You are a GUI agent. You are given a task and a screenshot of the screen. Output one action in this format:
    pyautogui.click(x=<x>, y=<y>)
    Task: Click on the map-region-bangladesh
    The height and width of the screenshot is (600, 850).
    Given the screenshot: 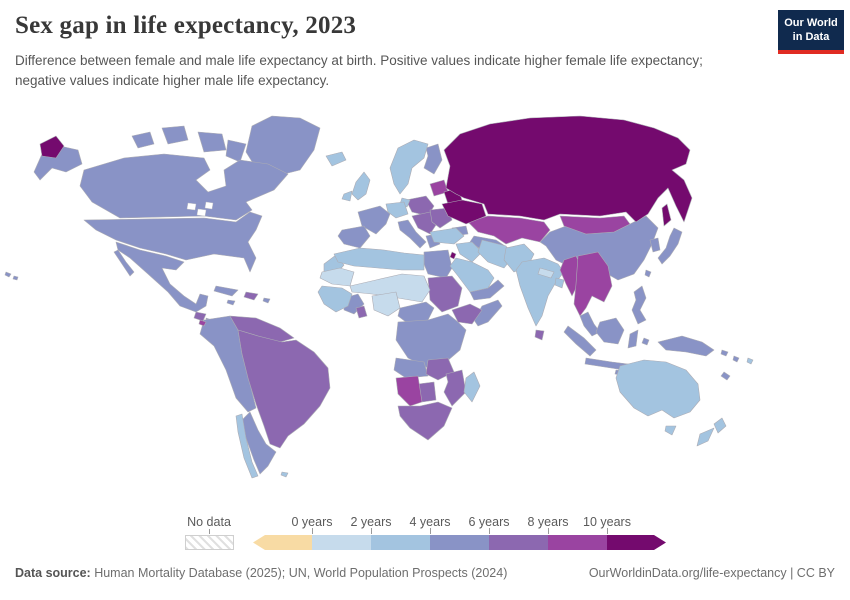 What is the action you would take?
    pyautogui.click(x=559, y=283)
    